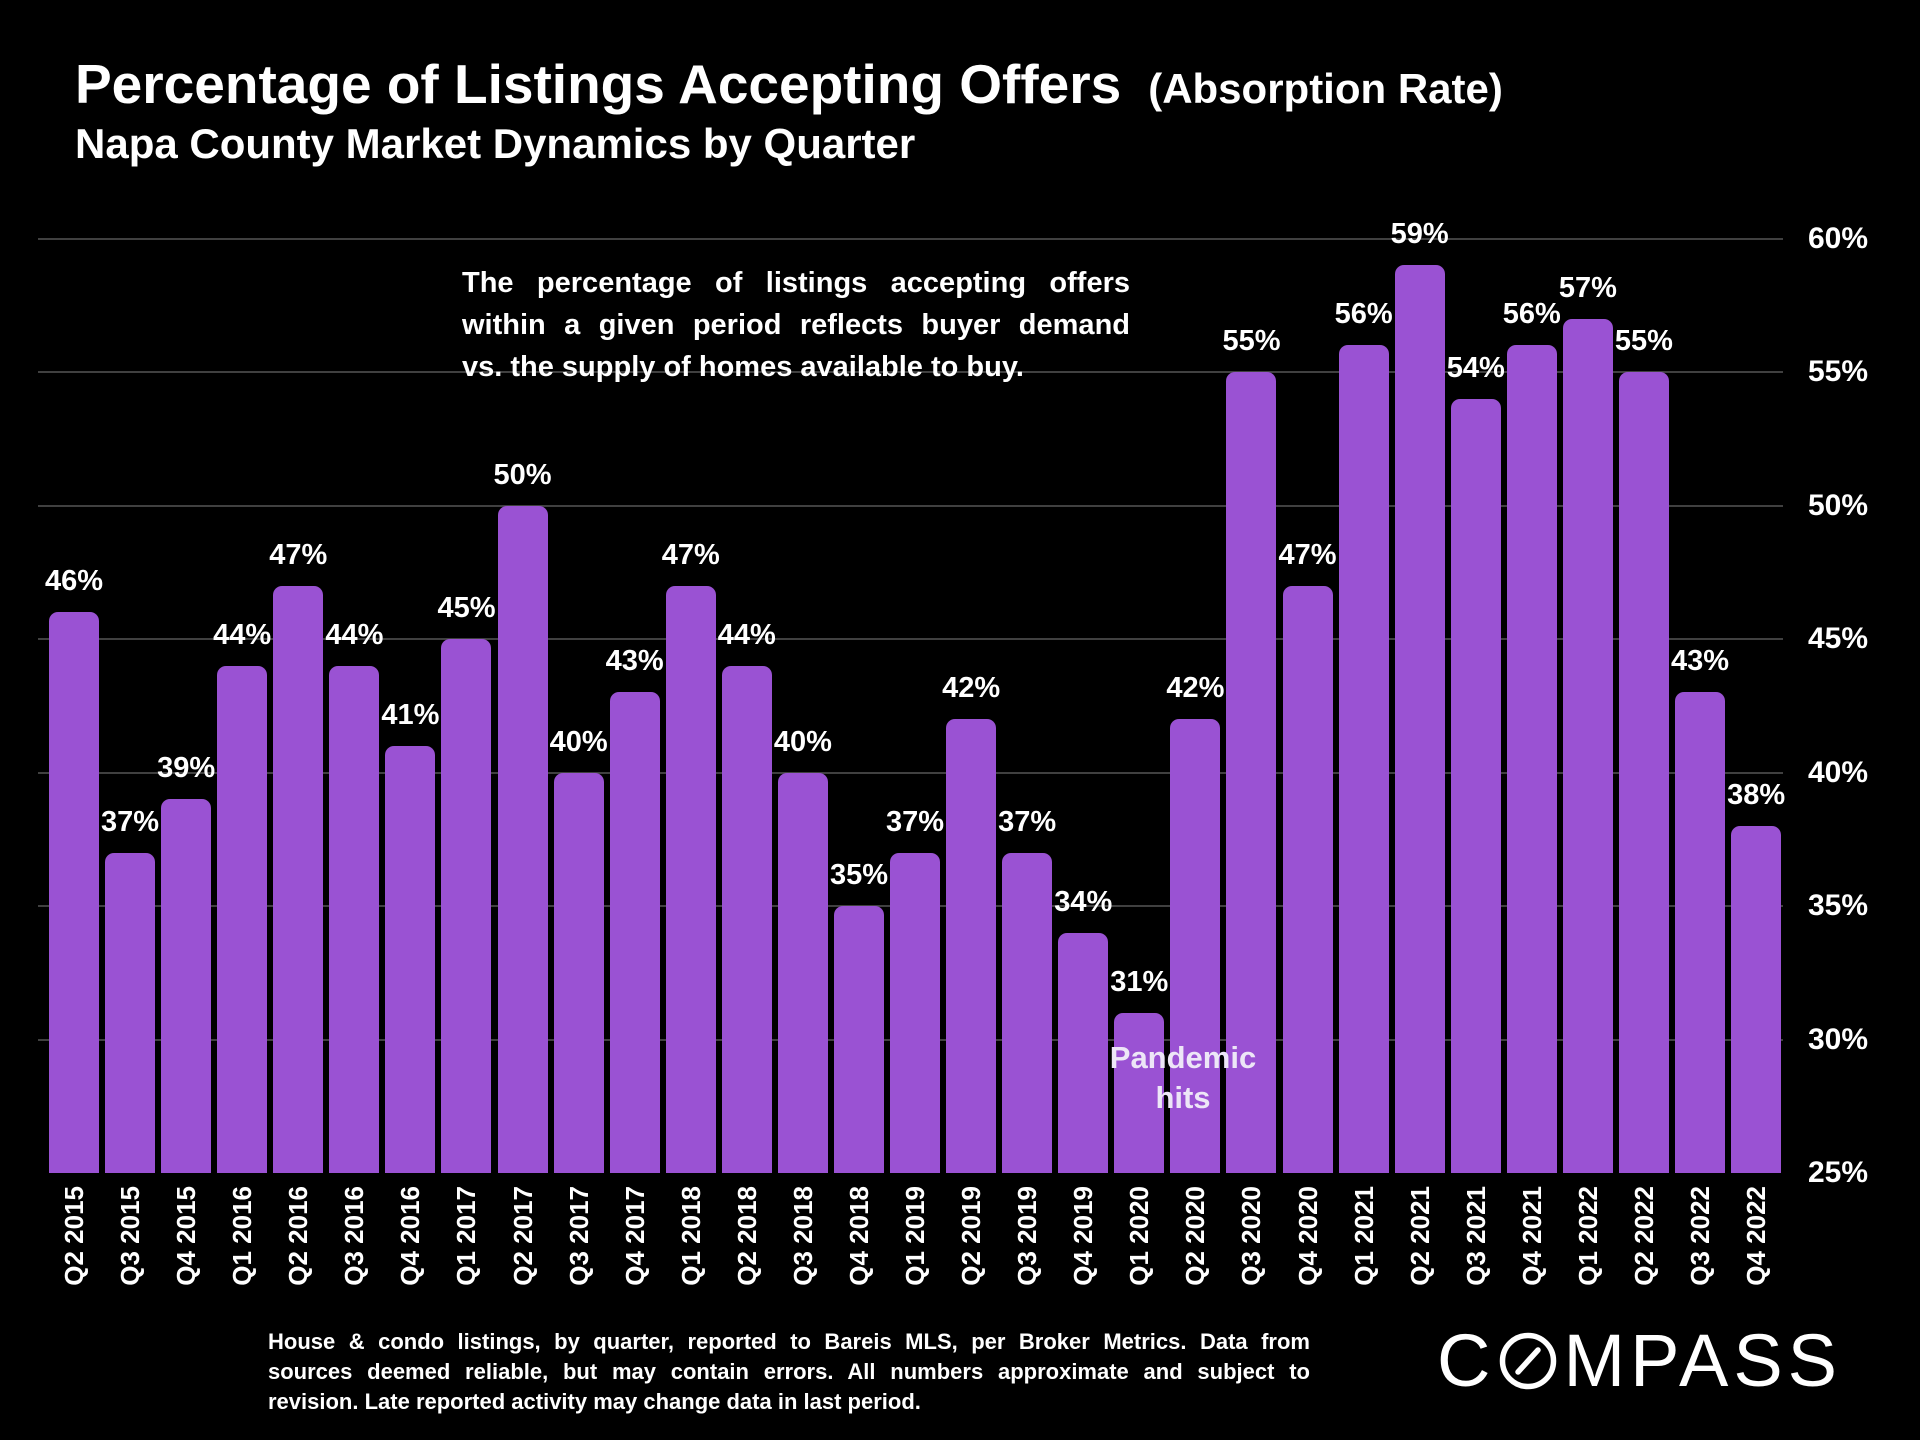  What do you see at coordinates (915, 1236) in the screenshot?
I see `x-axis-label: Q1 2019` at bounding box center [915, 1236].